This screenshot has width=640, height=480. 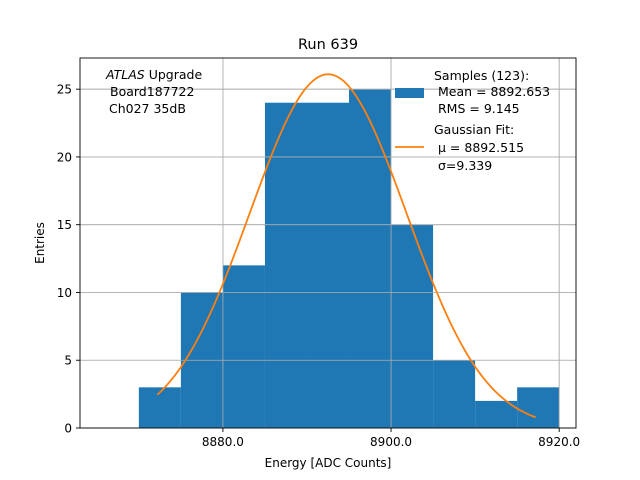 I want to click on annotation-line-1: ATLAS Upgrade, so click(x=153, y=74).